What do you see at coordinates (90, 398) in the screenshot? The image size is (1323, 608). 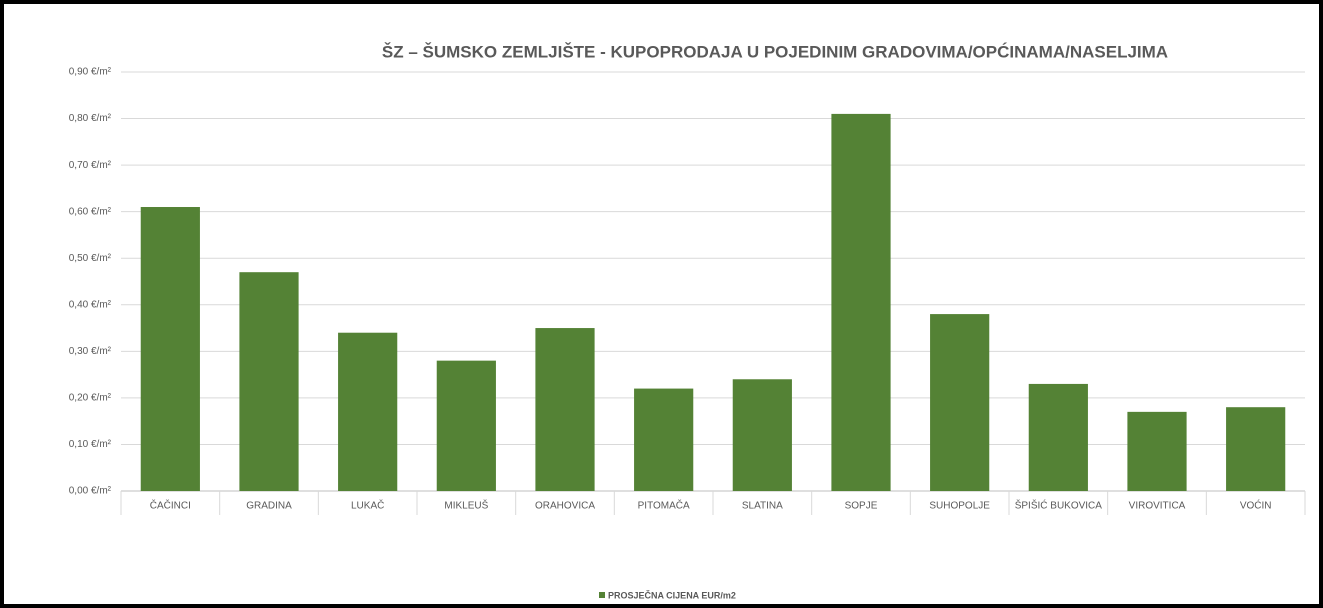 I see `y-tick-label: 0,20 €/m²` at bounding box center [90, 398].